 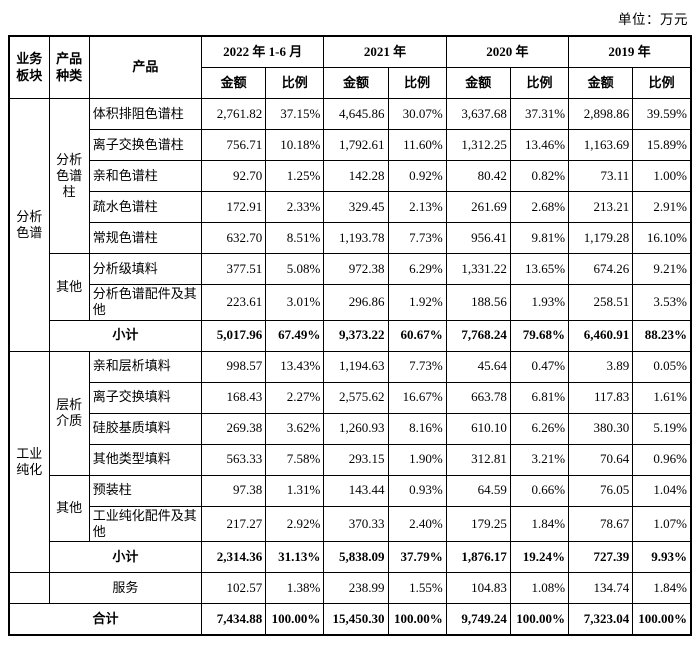 What do you see at coordinates (356, 366) in the screenshot?
I see `amount-cell: 1,194.63` at bounding box center [356, 366].